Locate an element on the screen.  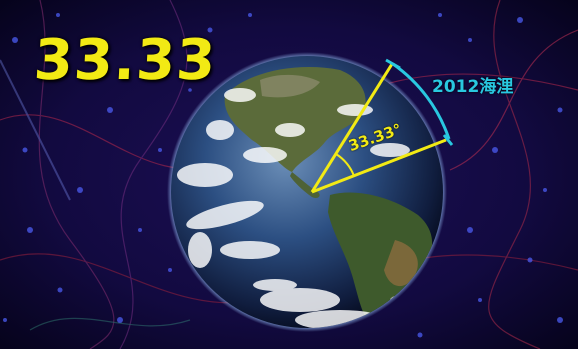
headline-number: 33.33 is located at coordinates (125, 60).